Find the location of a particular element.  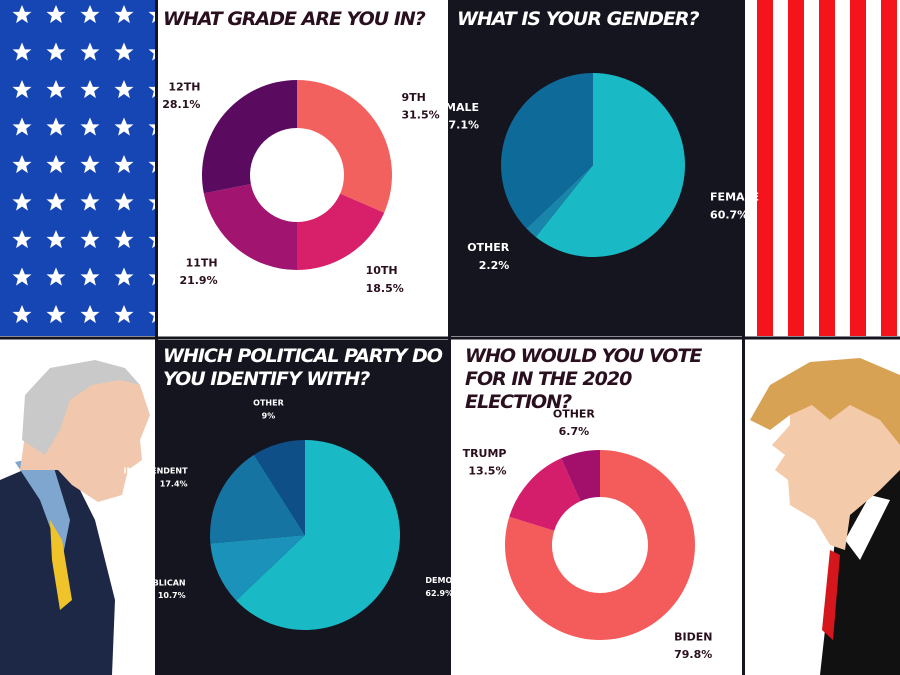

value-label: 17.4% is located at coordinates (174, 483).